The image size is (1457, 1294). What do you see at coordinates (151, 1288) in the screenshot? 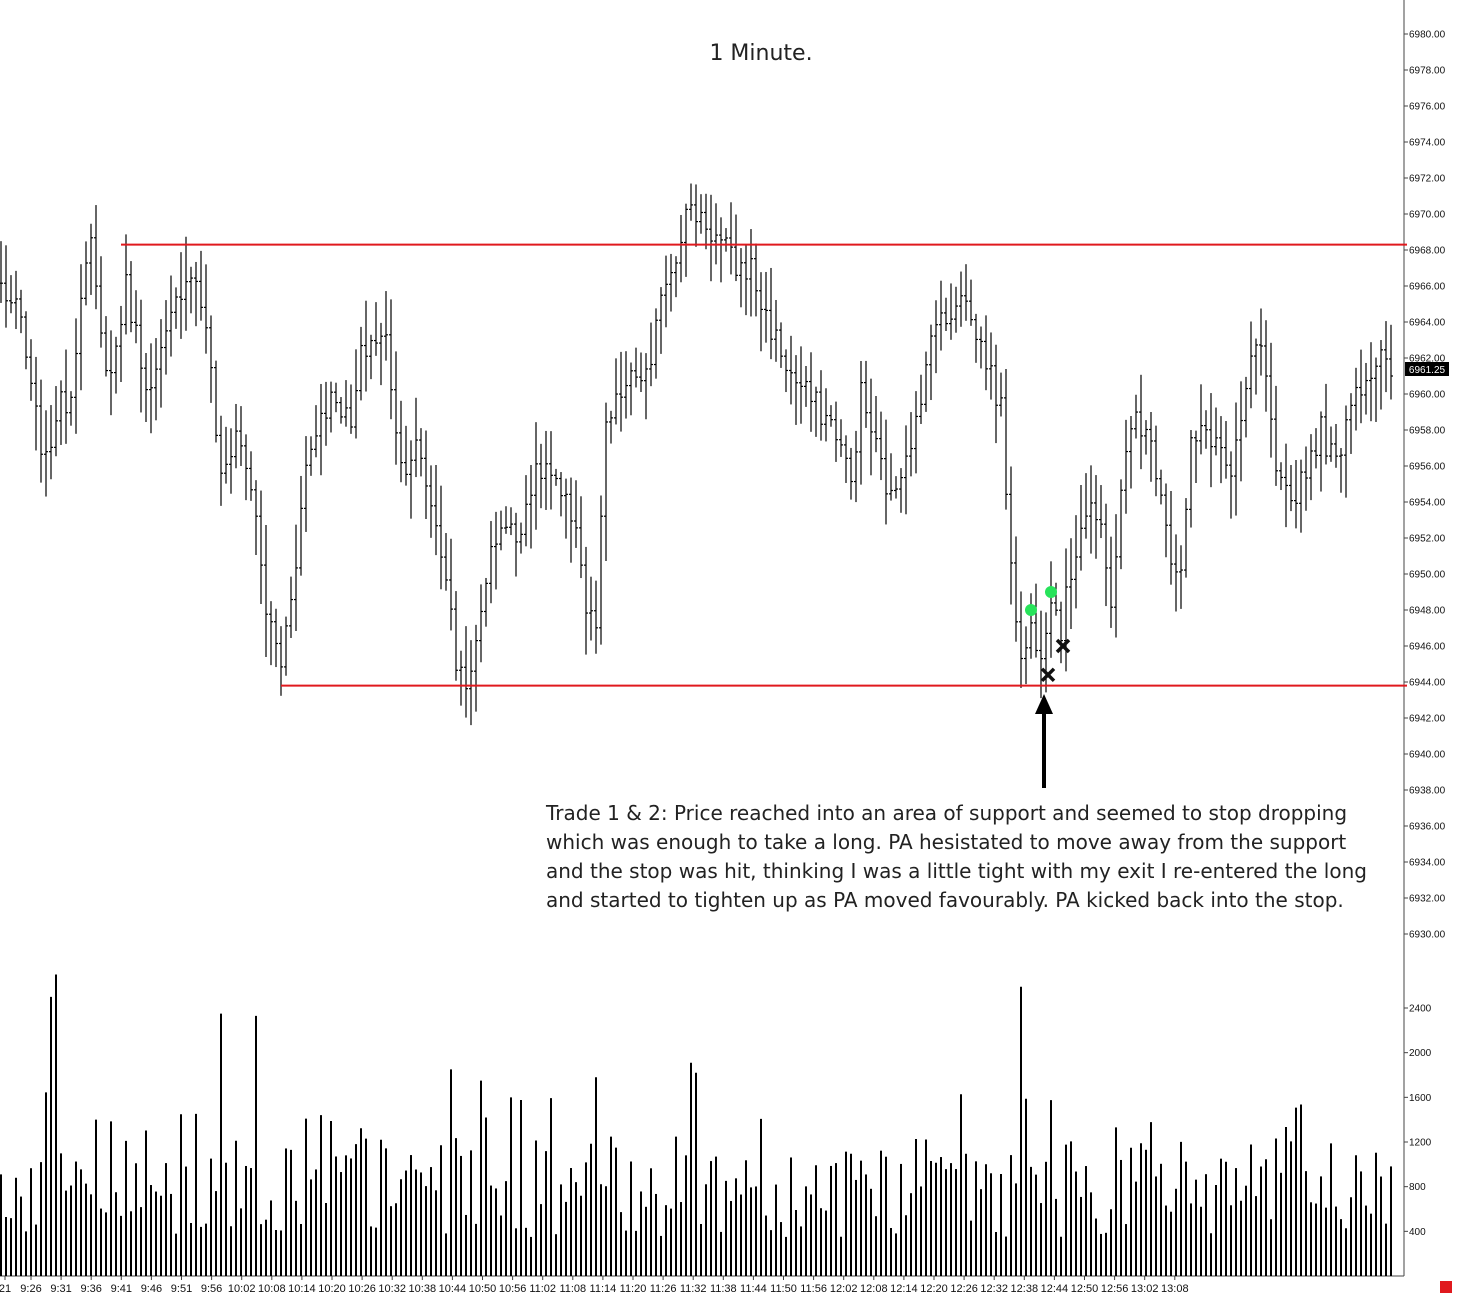
I see `time-tick-label: 9:46` at bounding box center [151, 1288].